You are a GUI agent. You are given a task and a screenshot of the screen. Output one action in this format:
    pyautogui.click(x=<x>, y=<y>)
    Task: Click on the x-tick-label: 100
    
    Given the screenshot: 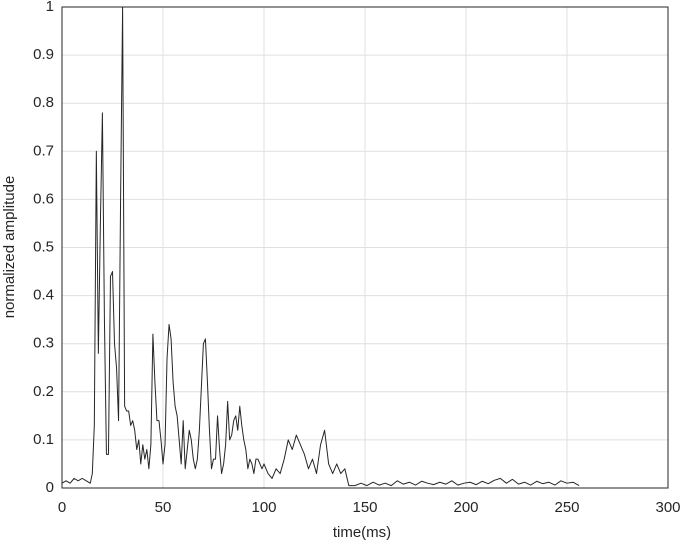 What is the action you would take?
    pyautogui.click(x=263, y=507)
    